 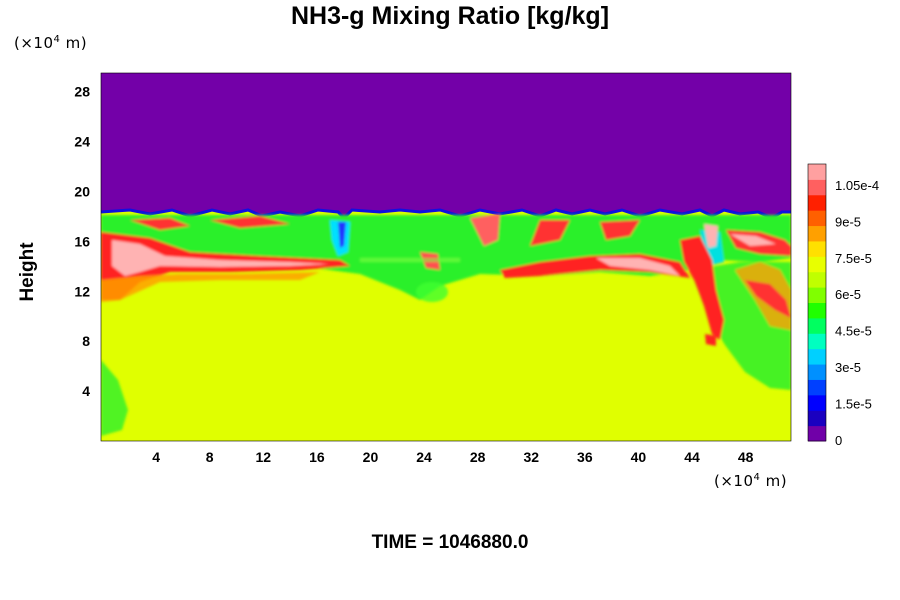 What do you see at coordinates (848, 221) in the screenshot?
I see `colorbar-tick-label: 9e-5` at bounding box center [848, 221].